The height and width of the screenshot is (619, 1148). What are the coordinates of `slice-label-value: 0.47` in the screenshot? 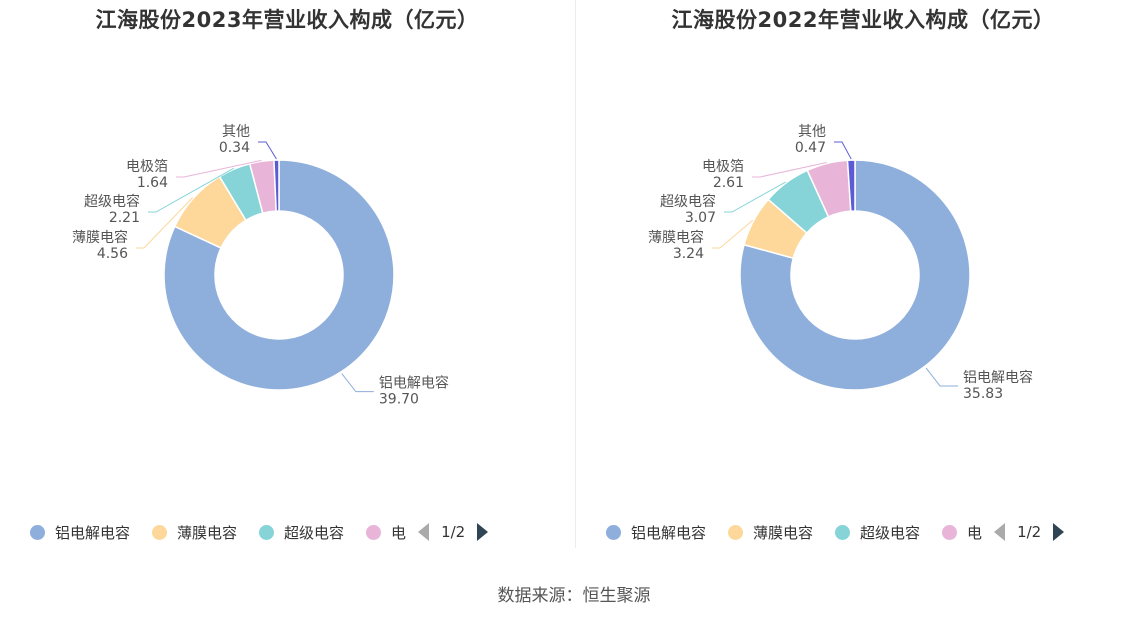 It's located at (810, 148).